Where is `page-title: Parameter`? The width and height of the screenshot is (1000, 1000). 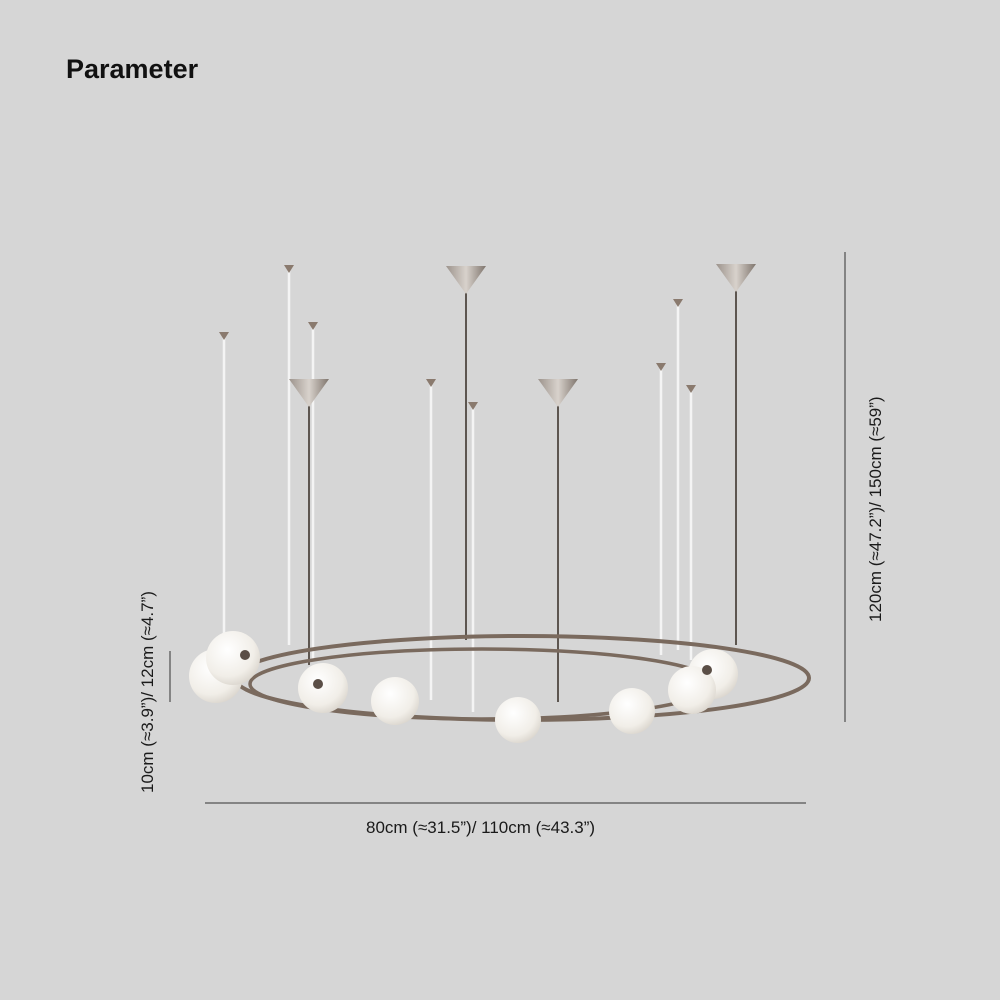 page-title: Parameter is located at coordinates (132, 69).